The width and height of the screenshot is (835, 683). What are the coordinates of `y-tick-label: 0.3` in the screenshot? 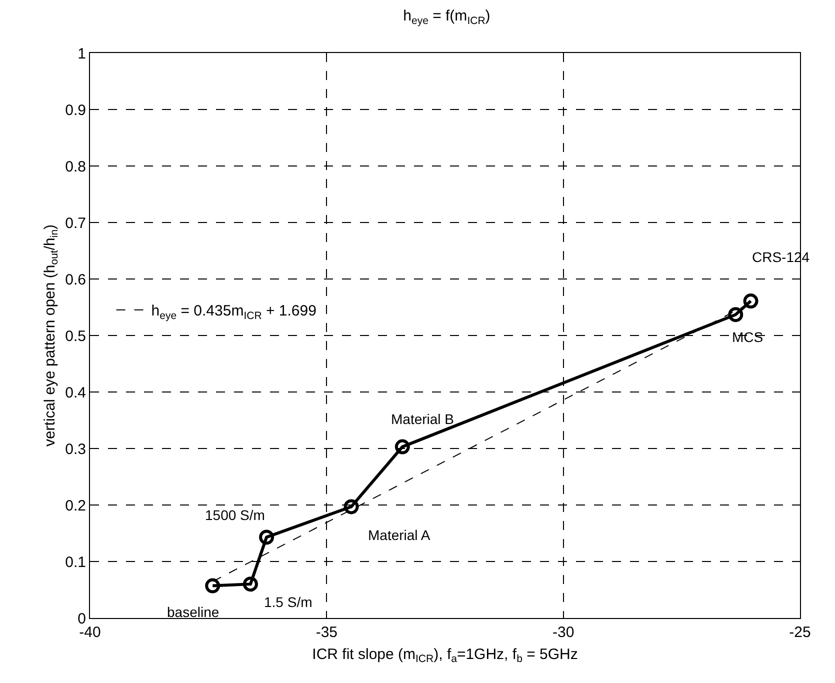 It's located at (75, 449).